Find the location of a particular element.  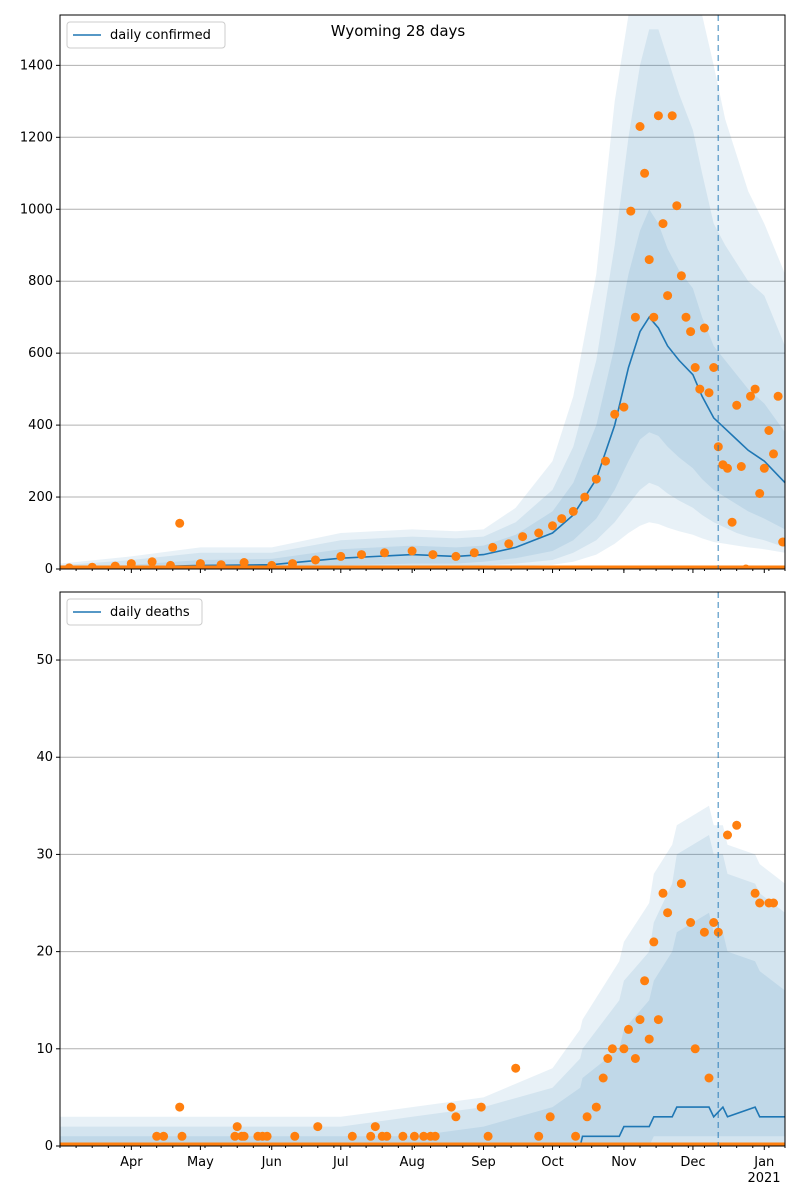

x-tick-label: Dec is located at coordinates (692, 1162).